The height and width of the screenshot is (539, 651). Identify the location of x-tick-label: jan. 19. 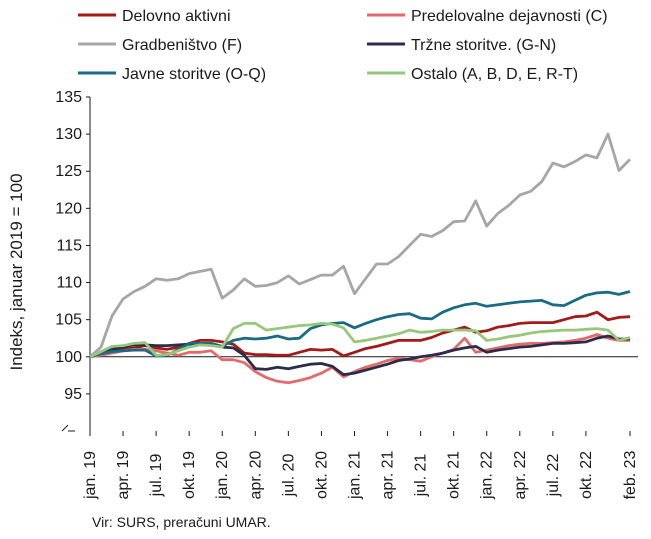
(90, 475).